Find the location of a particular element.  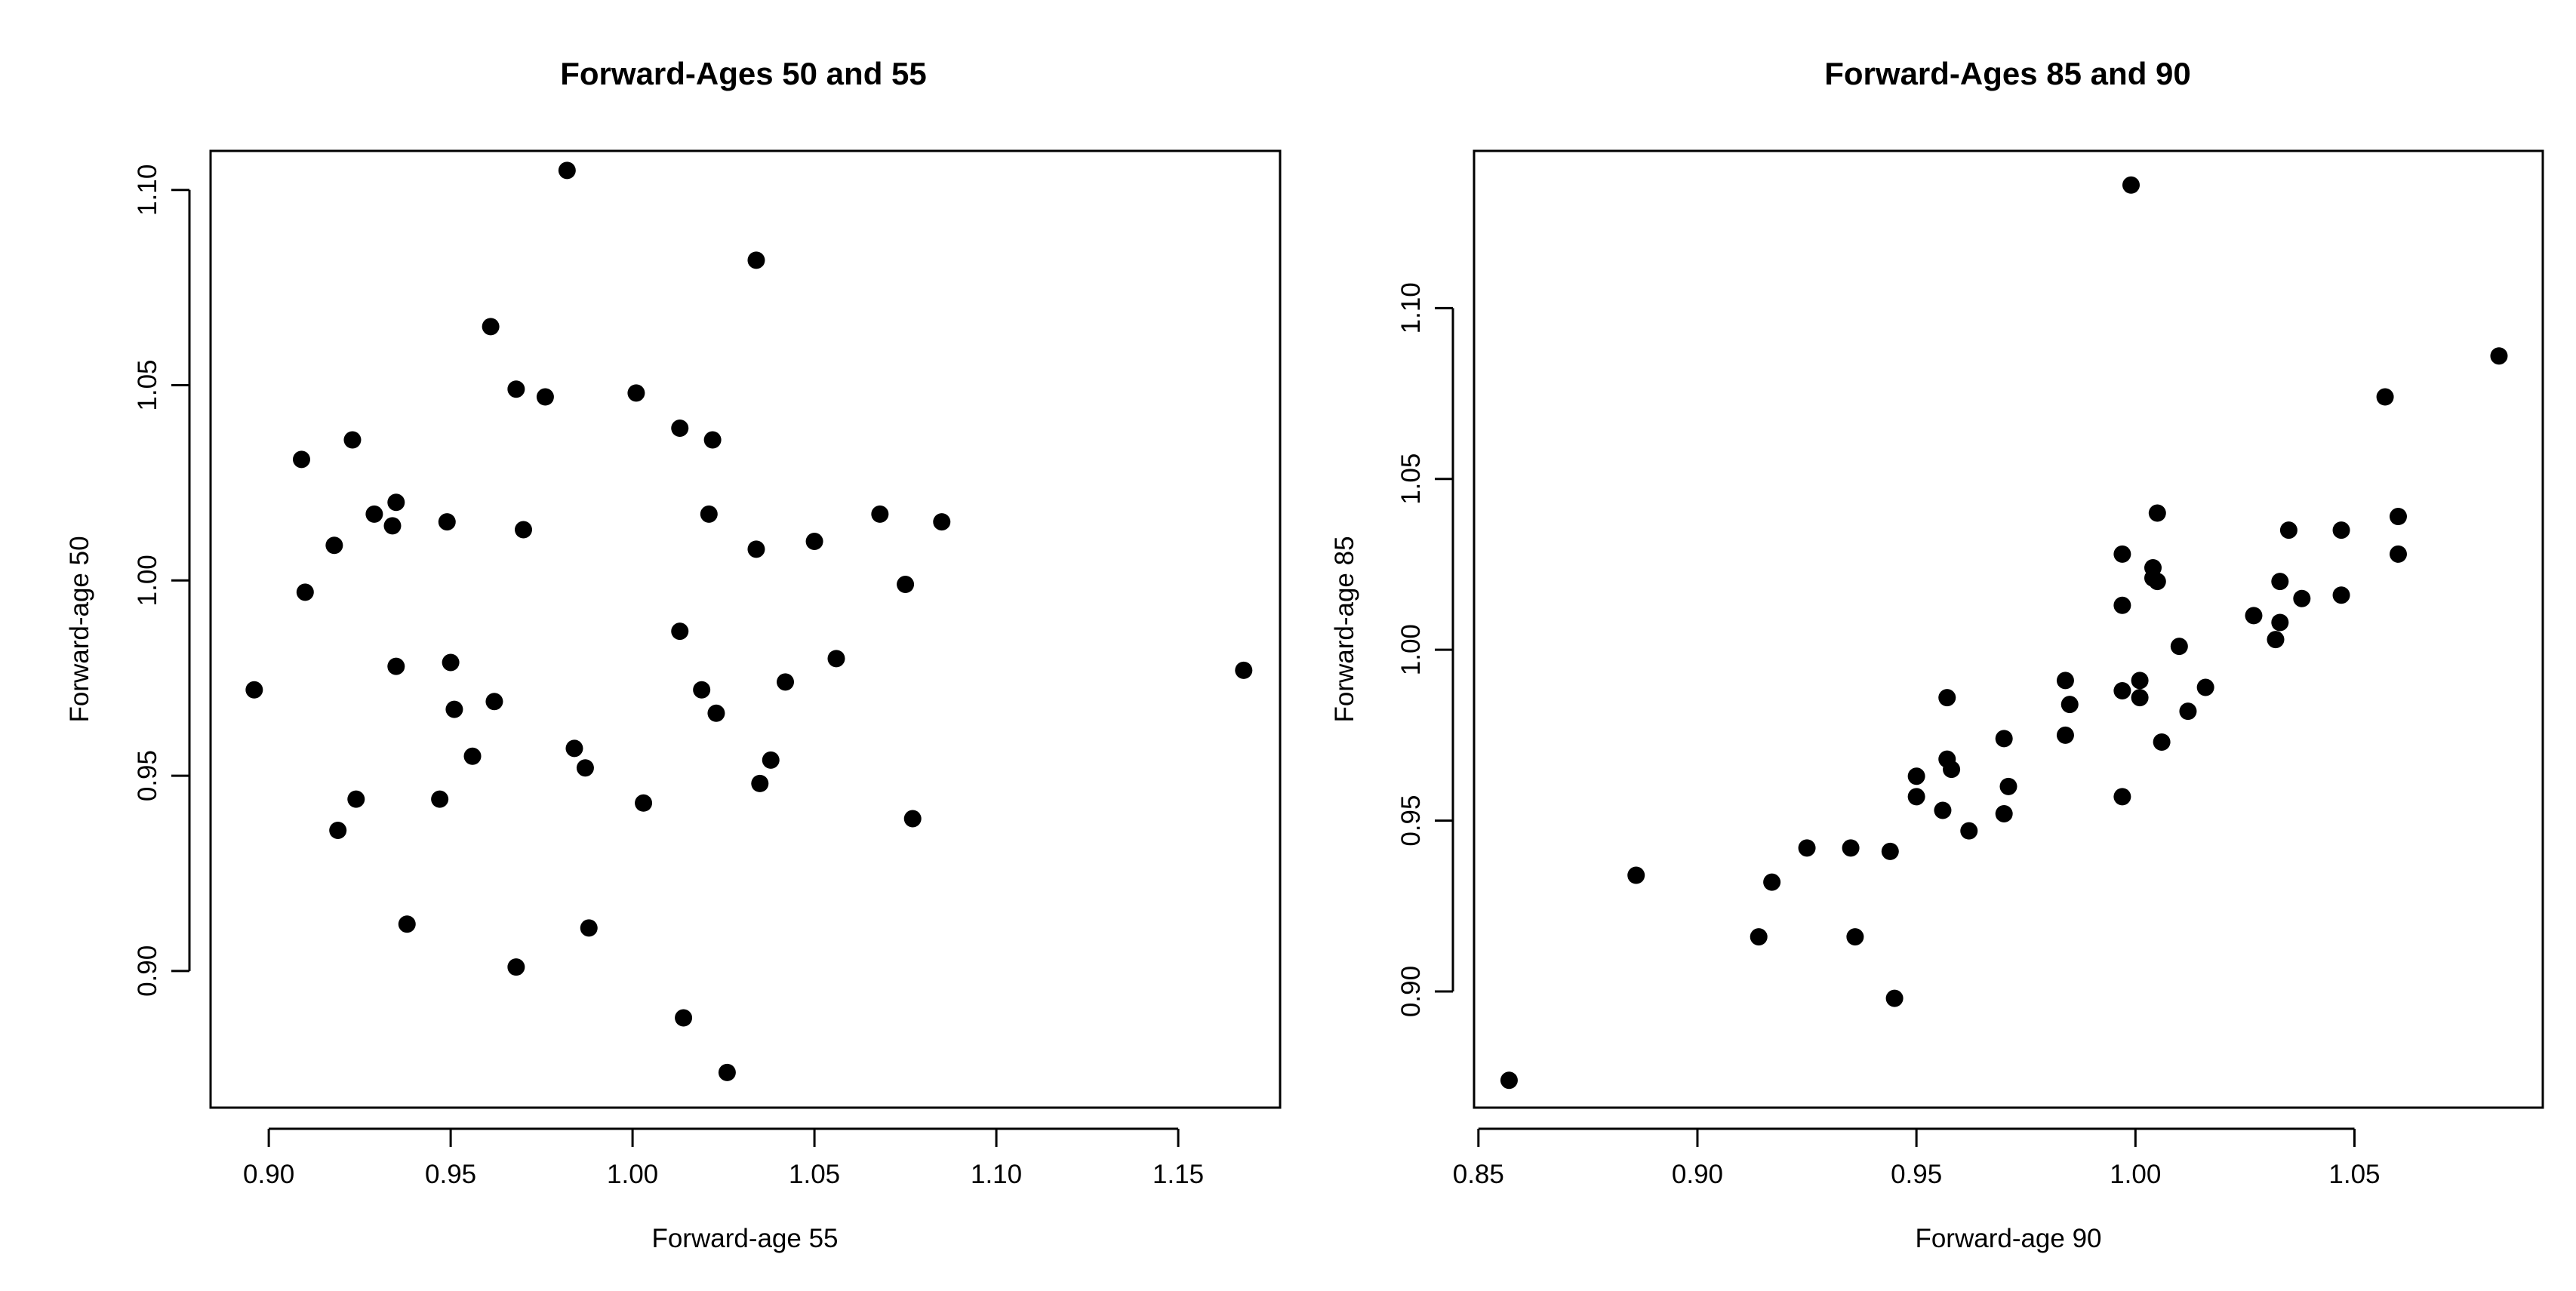

x-tick-label: 1.10 is located at coordinates (996, 1174).